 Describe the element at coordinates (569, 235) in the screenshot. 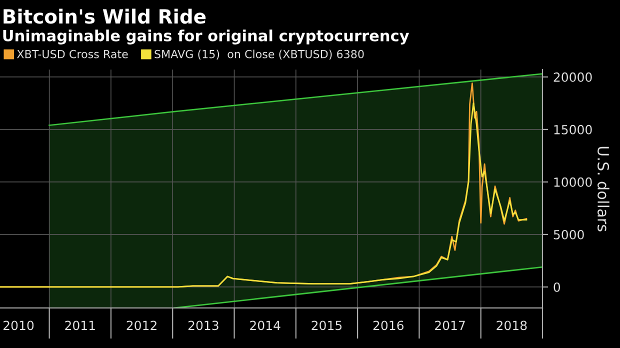

I see `y-tick-label: 5000` at that location.